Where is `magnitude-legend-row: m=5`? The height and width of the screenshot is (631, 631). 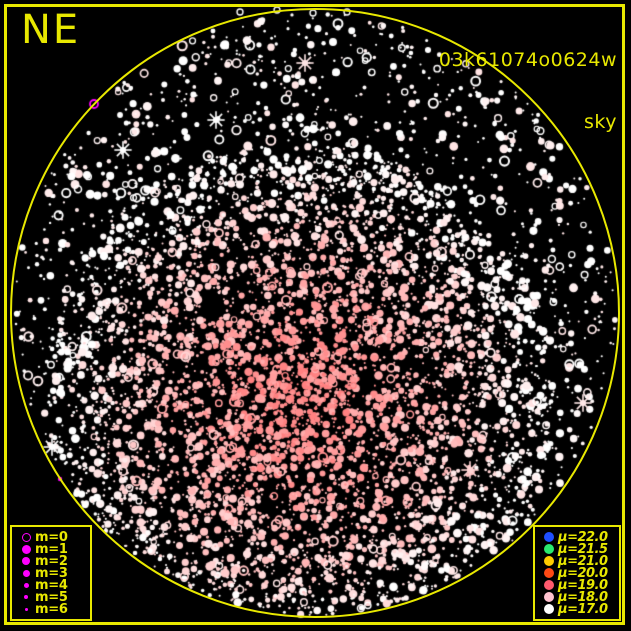 magnitude-legend-row: m=5 is located at coordinates (51, 597).